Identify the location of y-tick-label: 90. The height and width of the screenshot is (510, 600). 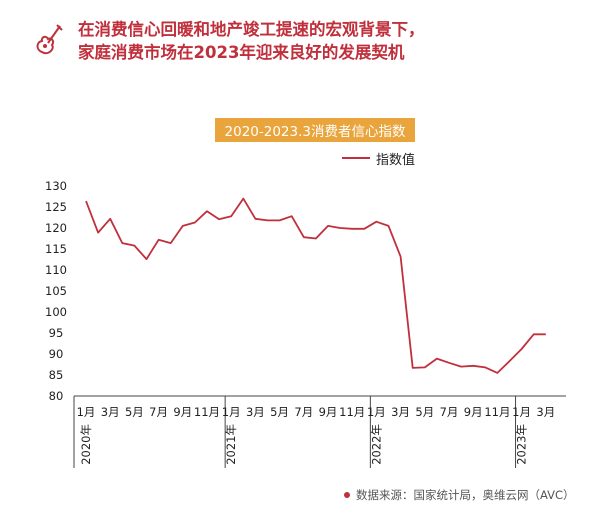
(56, 354).